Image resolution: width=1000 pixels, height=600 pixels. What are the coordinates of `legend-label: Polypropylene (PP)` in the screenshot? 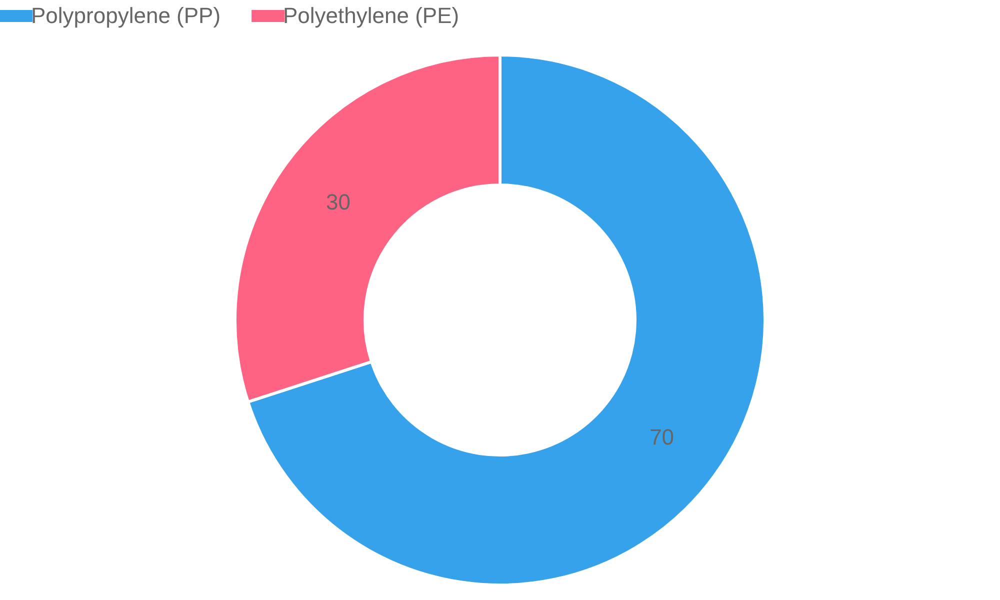 It's located at (126, 15).